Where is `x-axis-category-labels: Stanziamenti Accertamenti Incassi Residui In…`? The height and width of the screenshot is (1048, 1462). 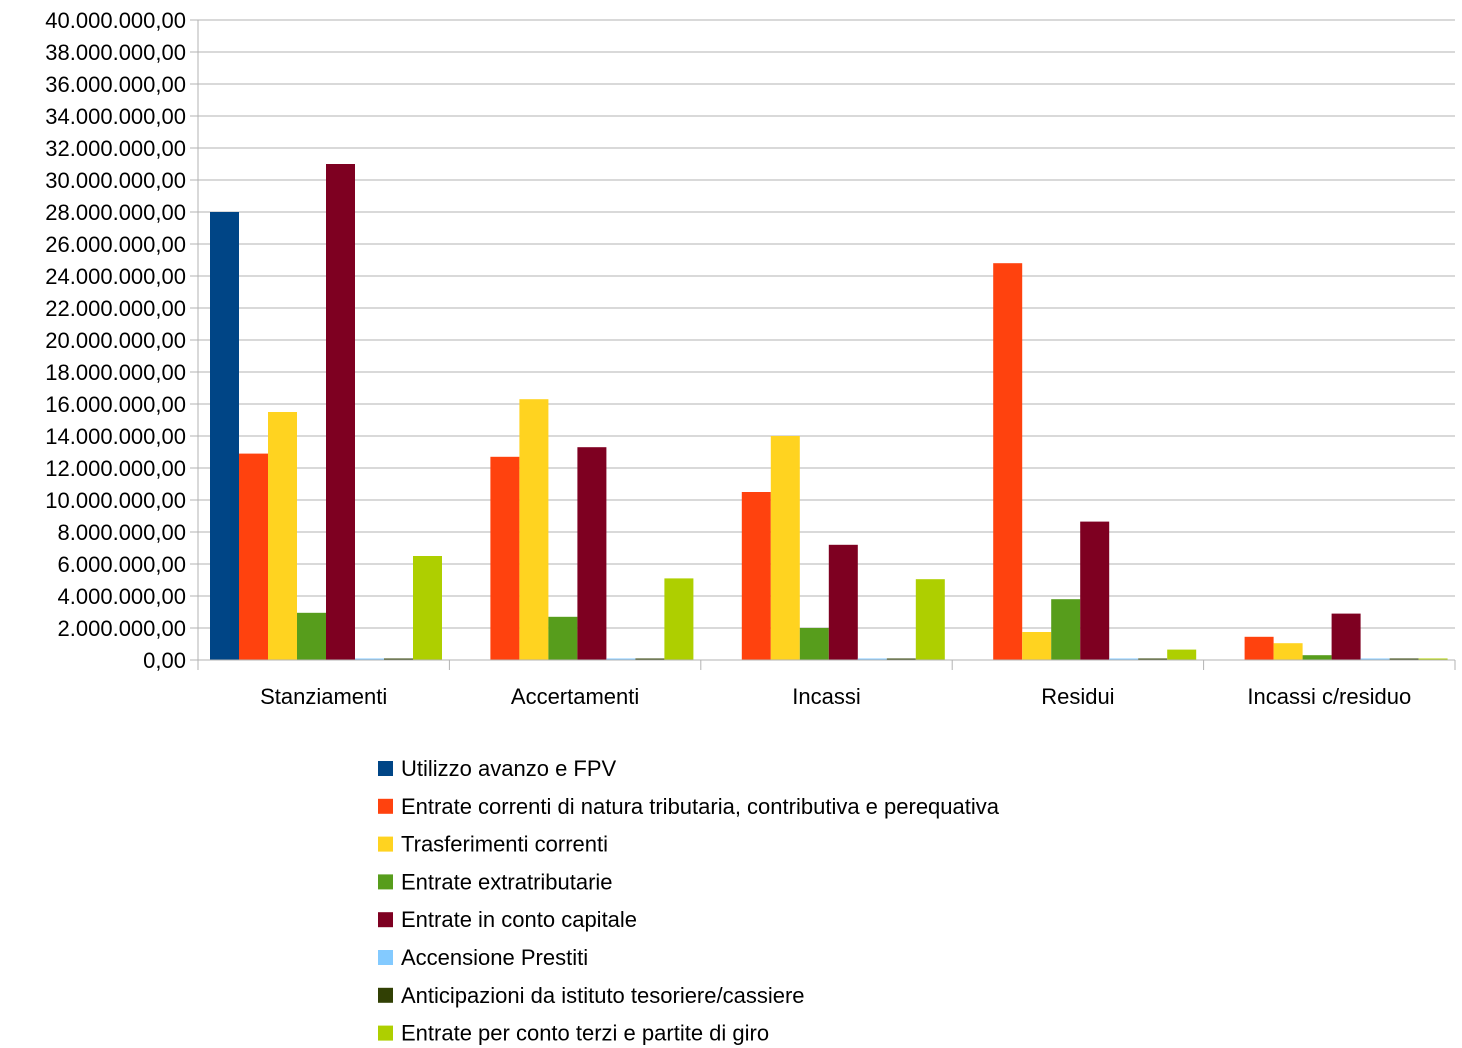 x-axis-category-labels: Stanziamenti Accertamenti Incassi Residui In… is located at coordinates (835, 696).